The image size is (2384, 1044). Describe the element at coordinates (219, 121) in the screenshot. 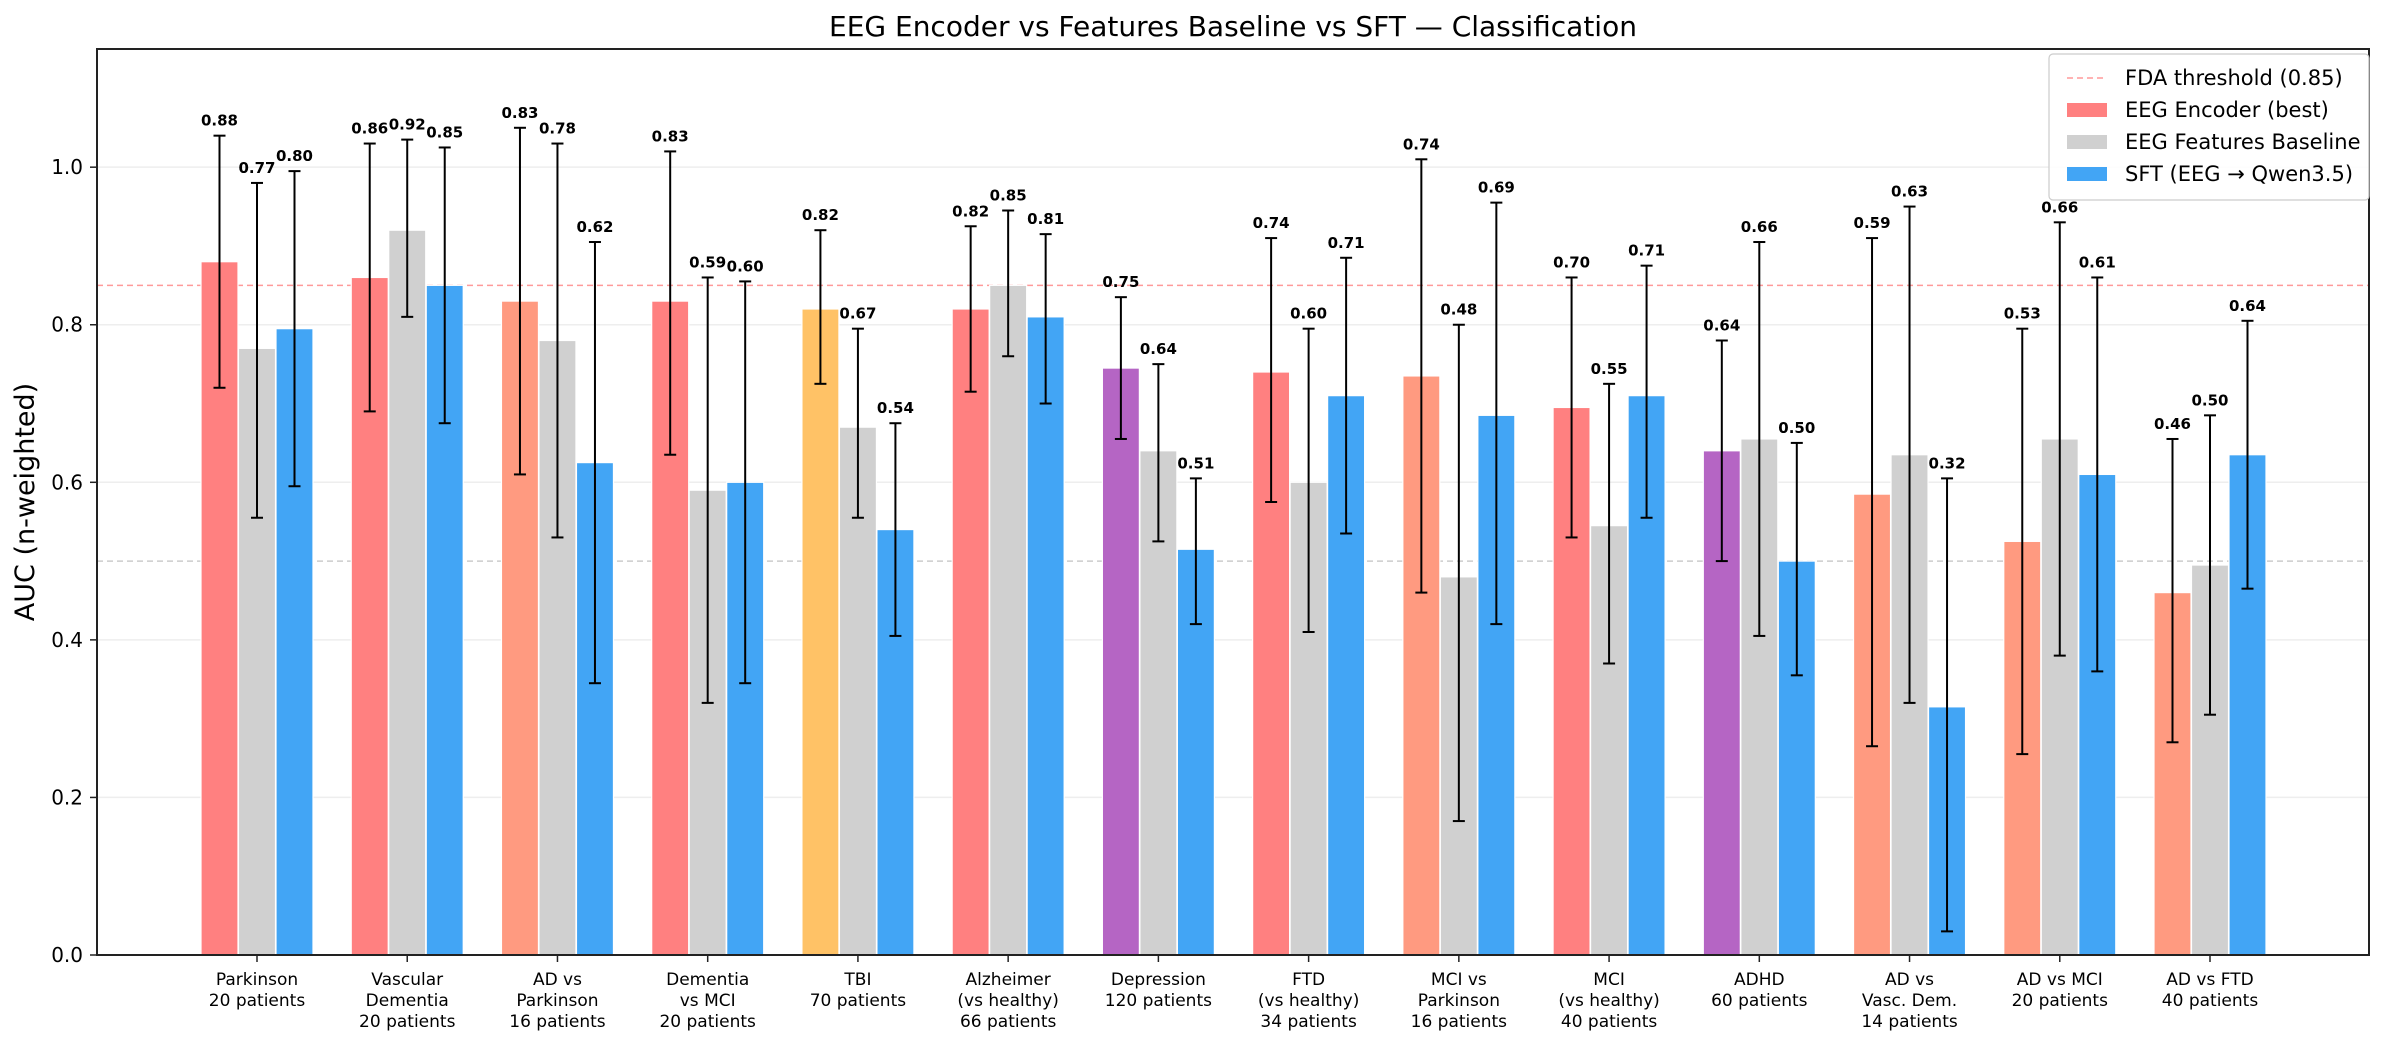

I see `value-label: 0.88` at that location.